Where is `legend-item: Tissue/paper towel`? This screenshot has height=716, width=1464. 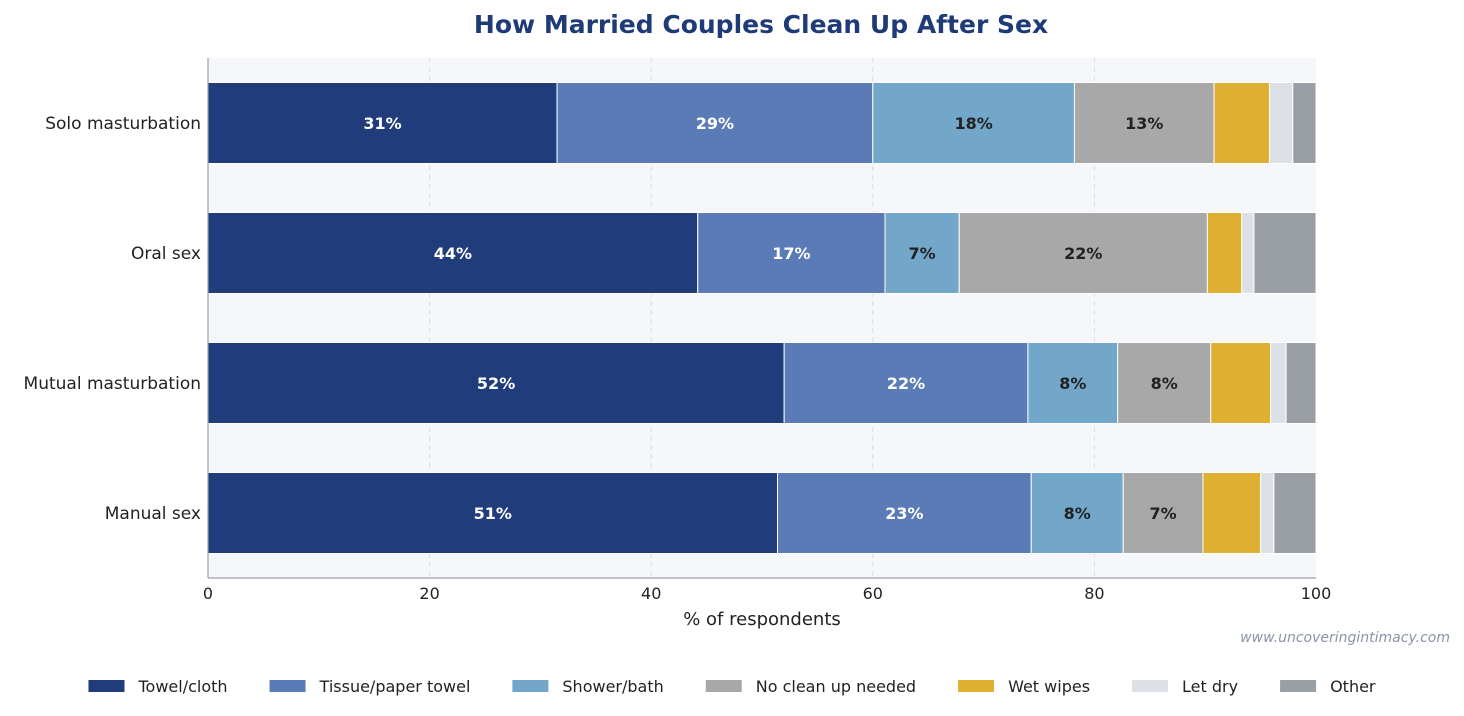
legend-item: Tissue/paper towel is located at coordinates (370, 686).